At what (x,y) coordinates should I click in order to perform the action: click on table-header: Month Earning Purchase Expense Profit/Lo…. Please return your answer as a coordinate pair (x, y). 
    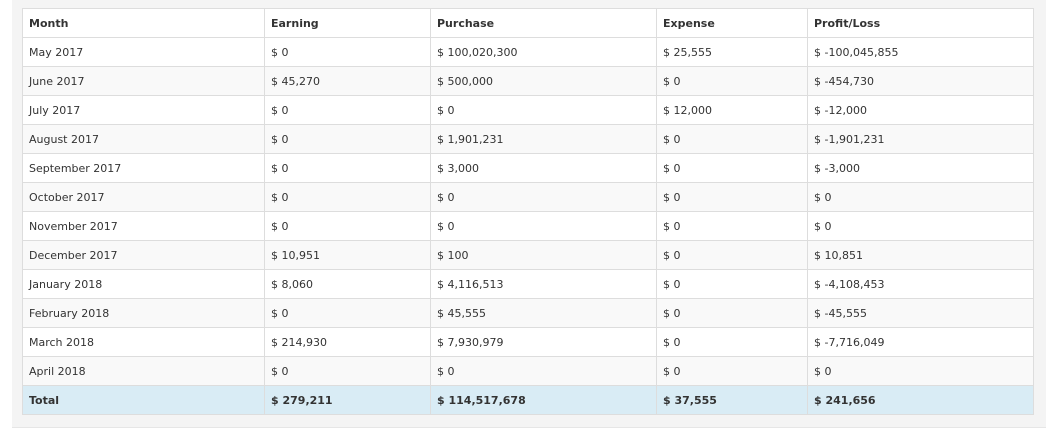
    Looking at the image, I should click on (528, 23).